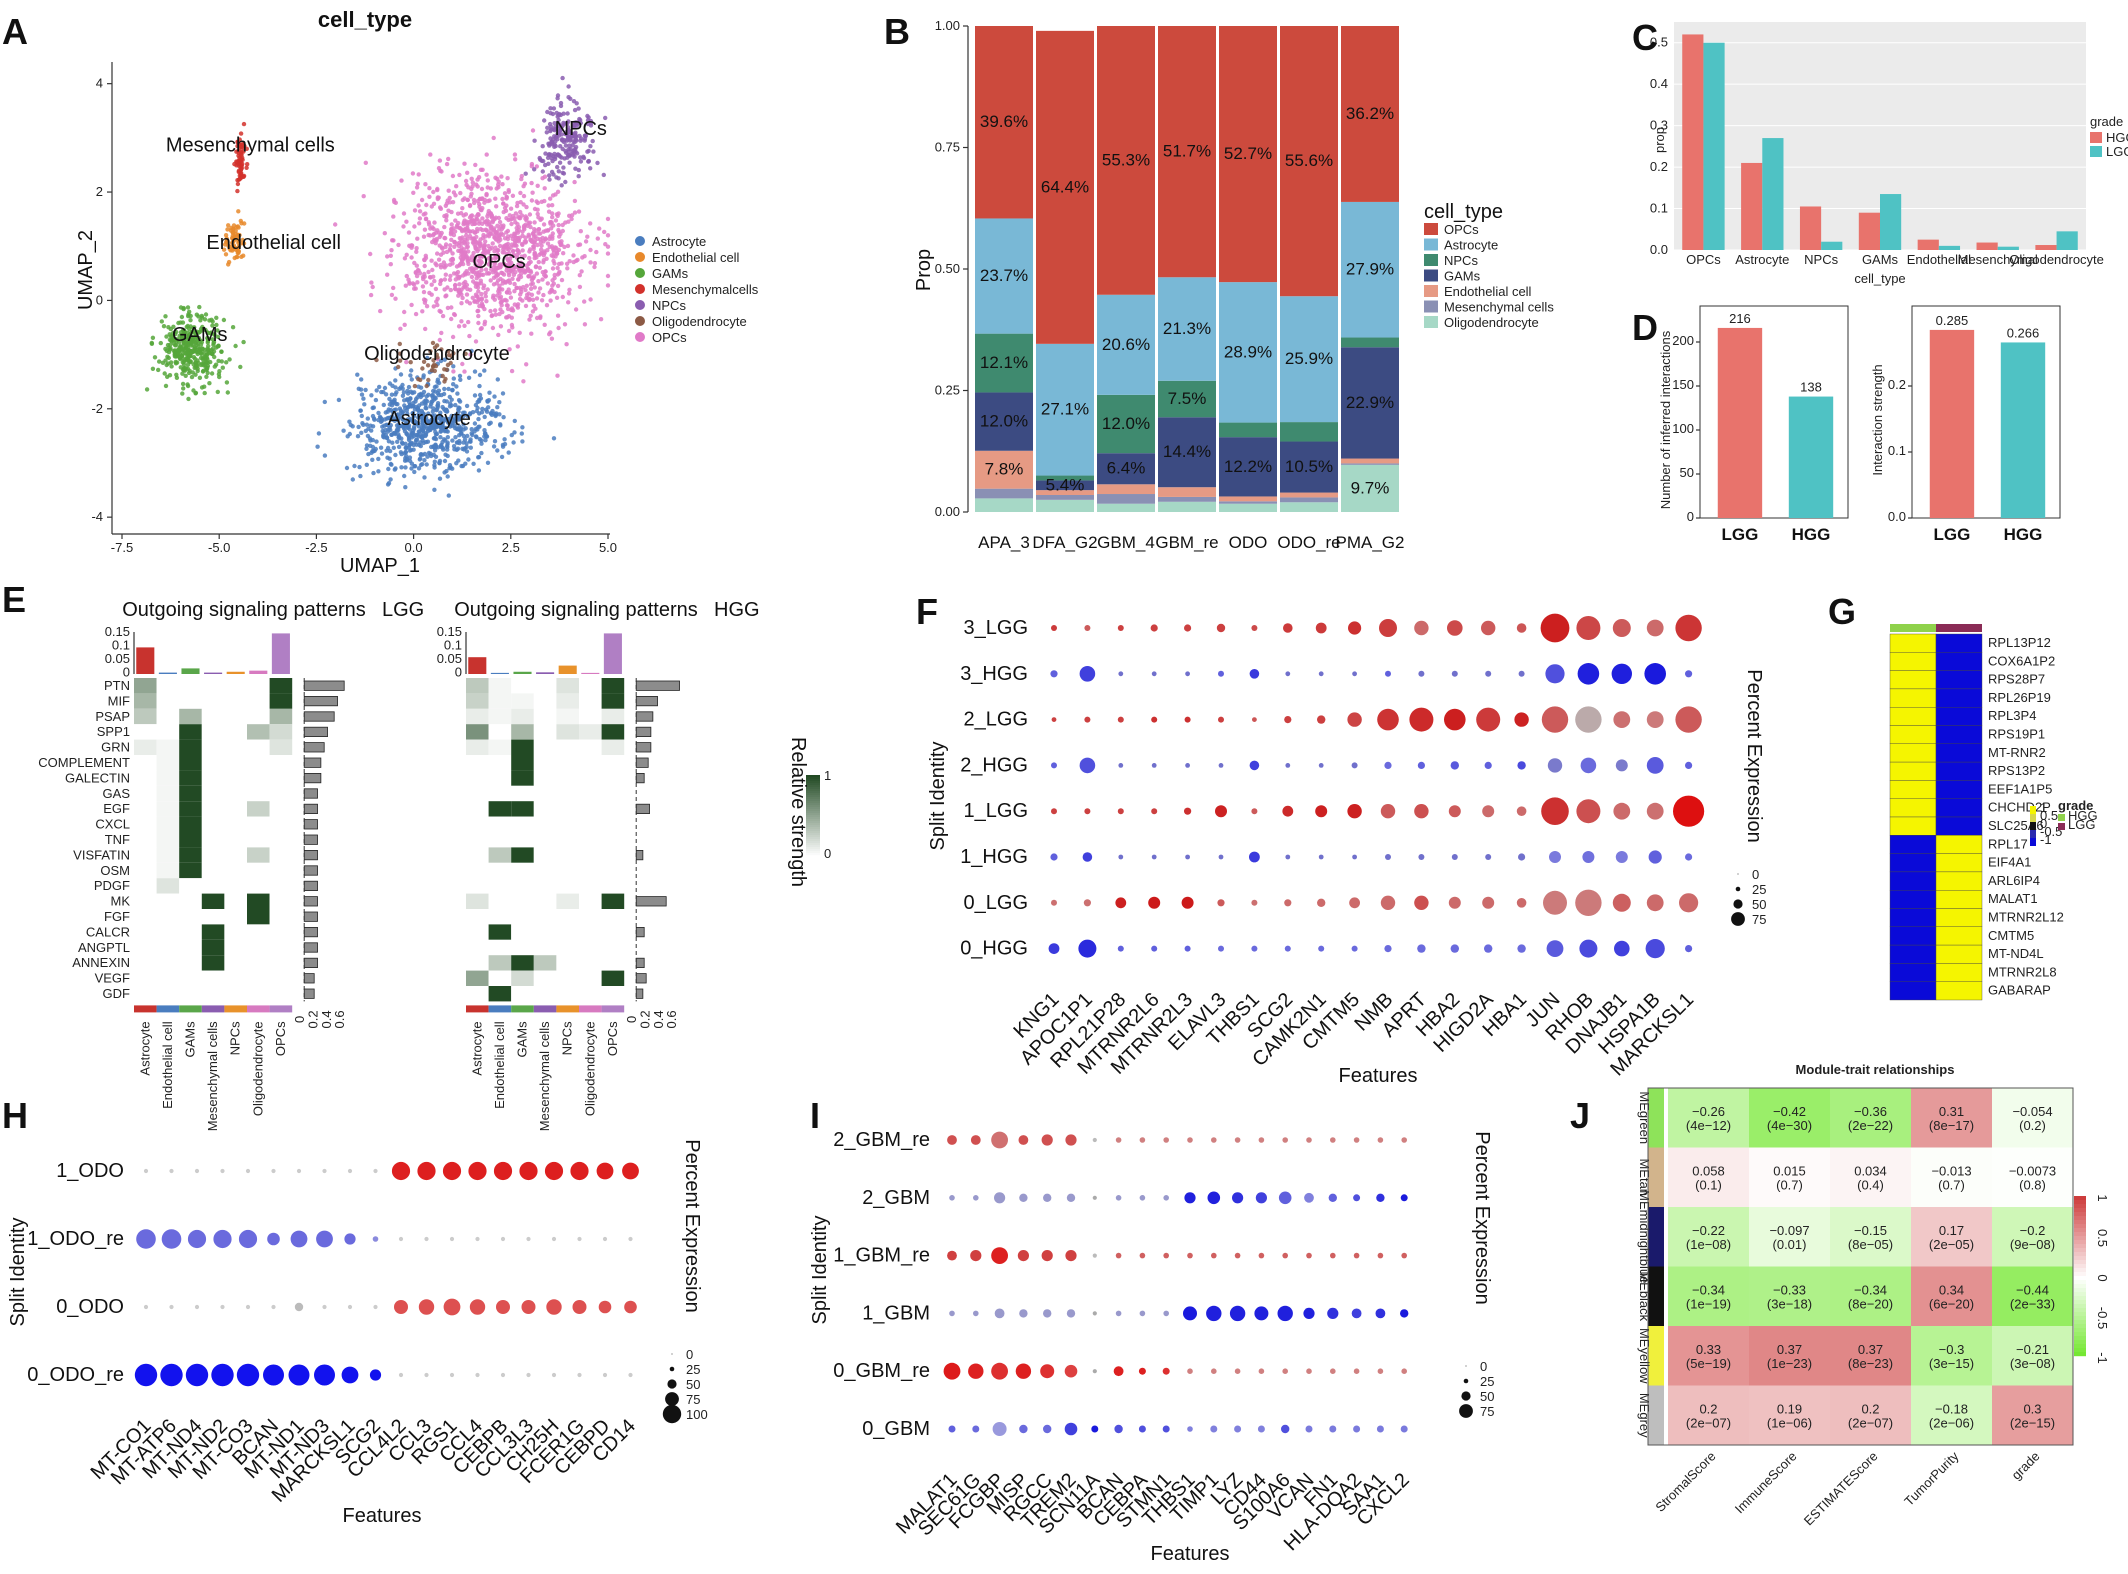 The width and height of the screenshot is (2128, 1574). What do you see at coordinates (377, 286) in the screenshot?
I see `umap-points` at bounding box center [377, 286].